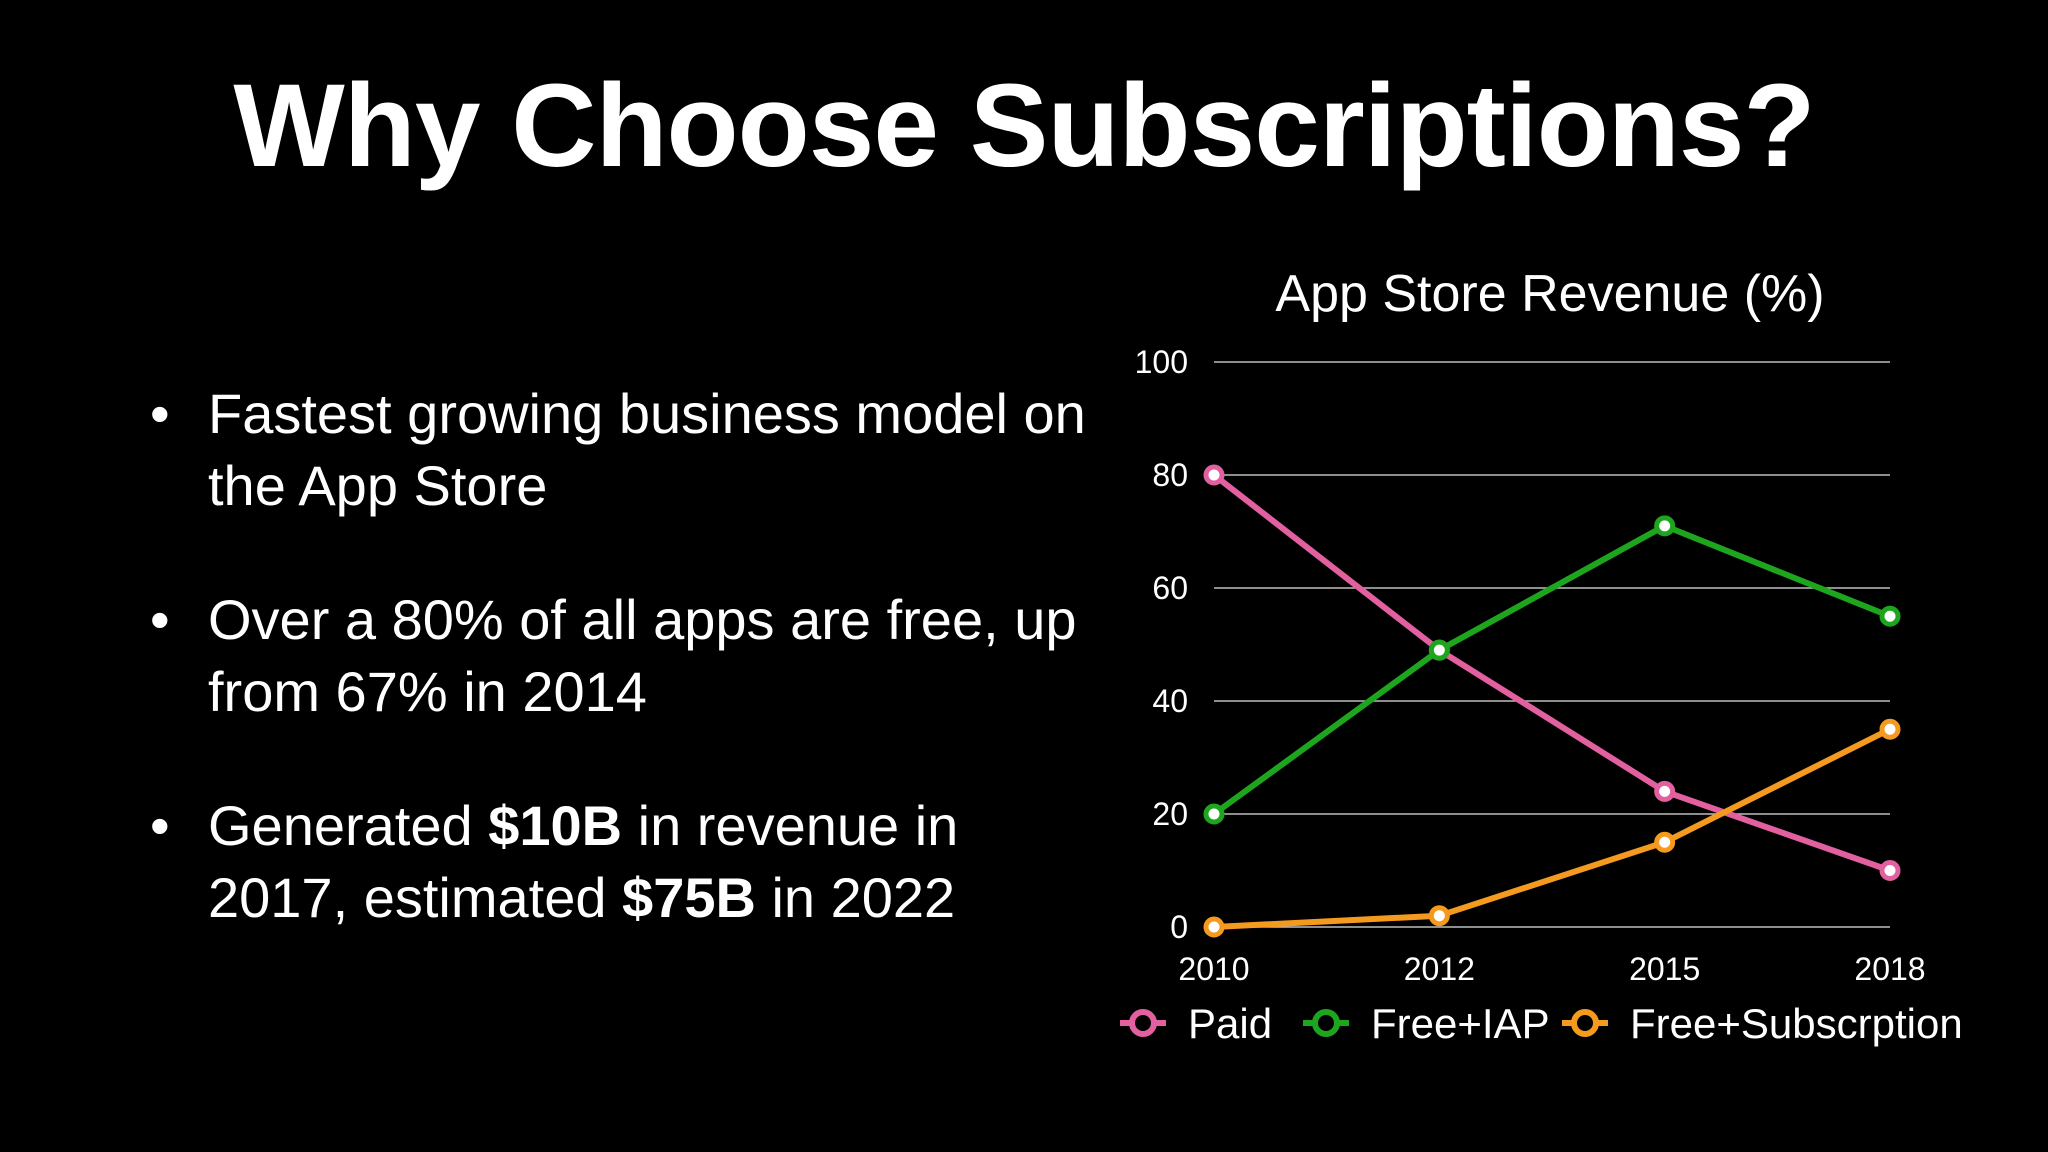  Describe the element at coordinates (1213, 969) in the screenshot. I see `x-tick-label: 2010` at that location.